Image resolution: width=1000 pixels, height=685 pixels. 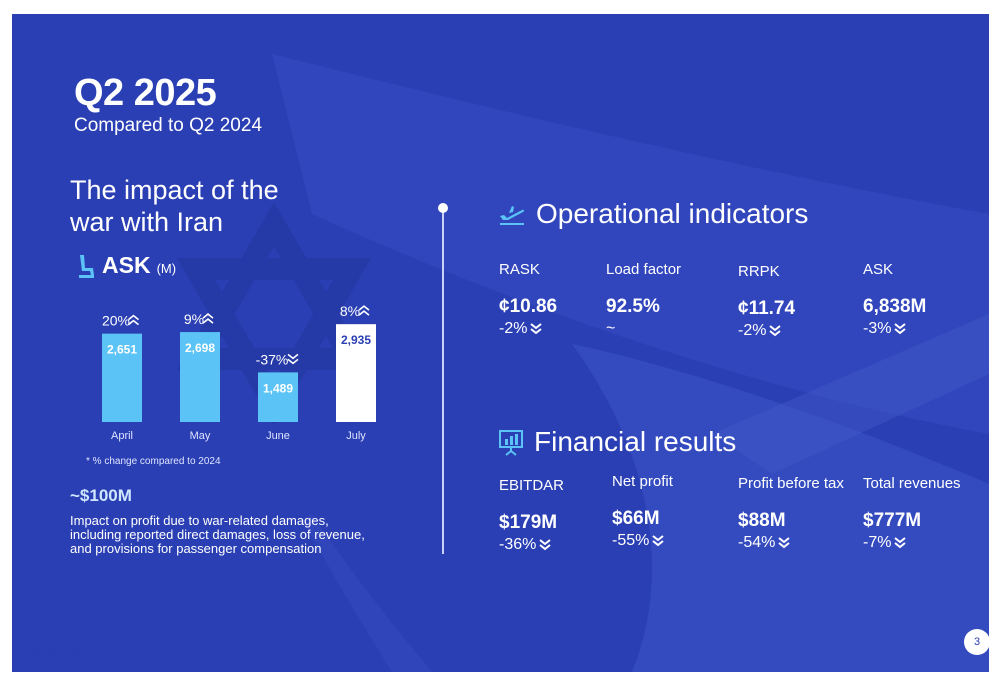 What do you see at coordinates (166, 268) in the screenshot?
I see `ask-unit: (M)` at bounding box center [166, 268].